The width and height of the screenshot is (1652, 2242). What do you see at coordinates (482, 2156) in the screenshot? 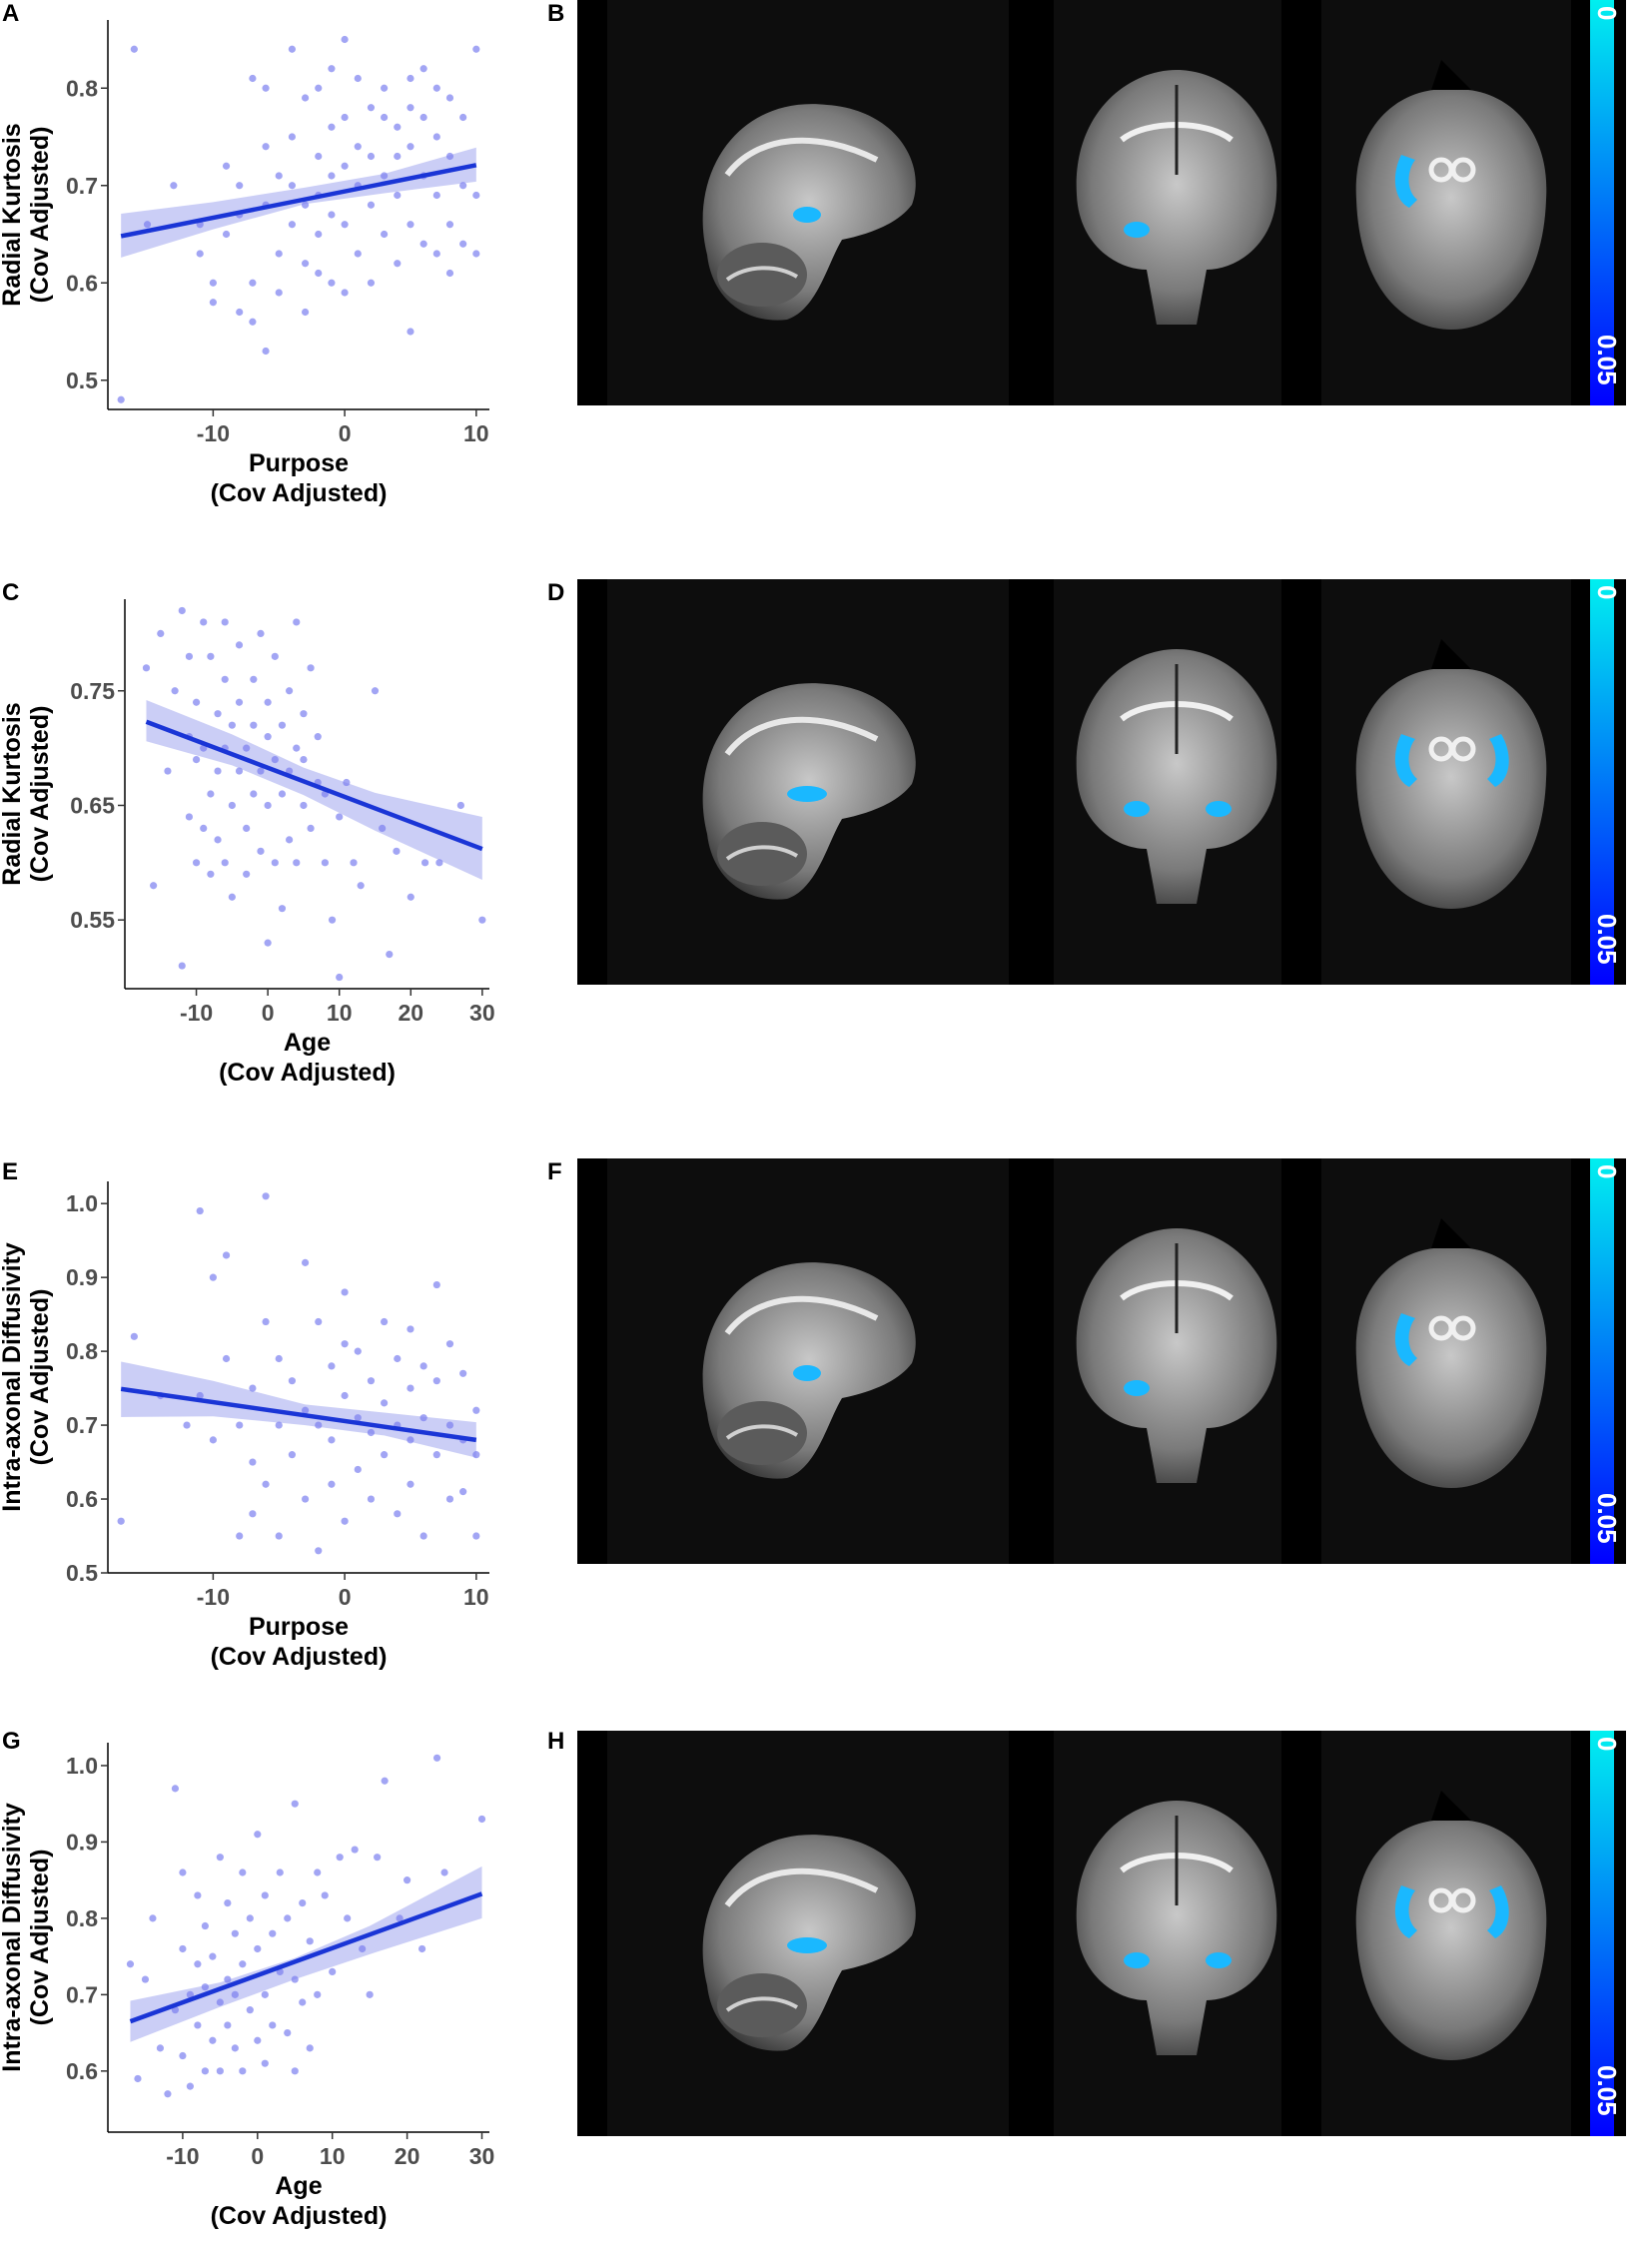
I see `x-tick-label: 30` at bounding box center [482, 2156].